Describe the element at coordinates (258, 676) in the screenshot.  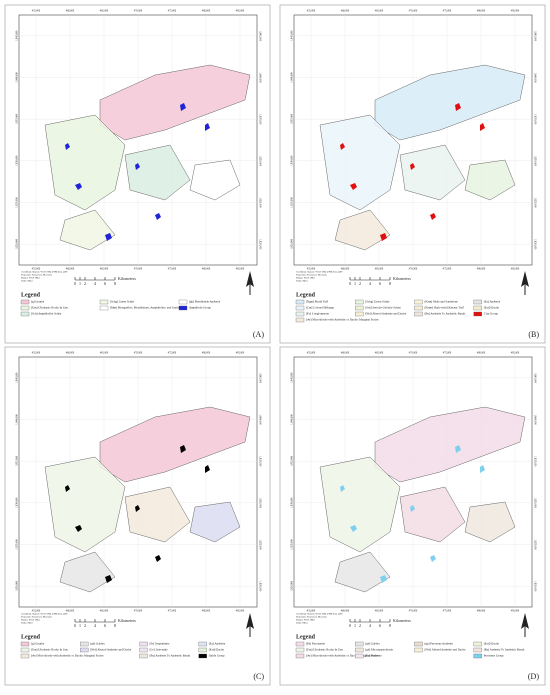
I see `panel-label: (C)` at that location.